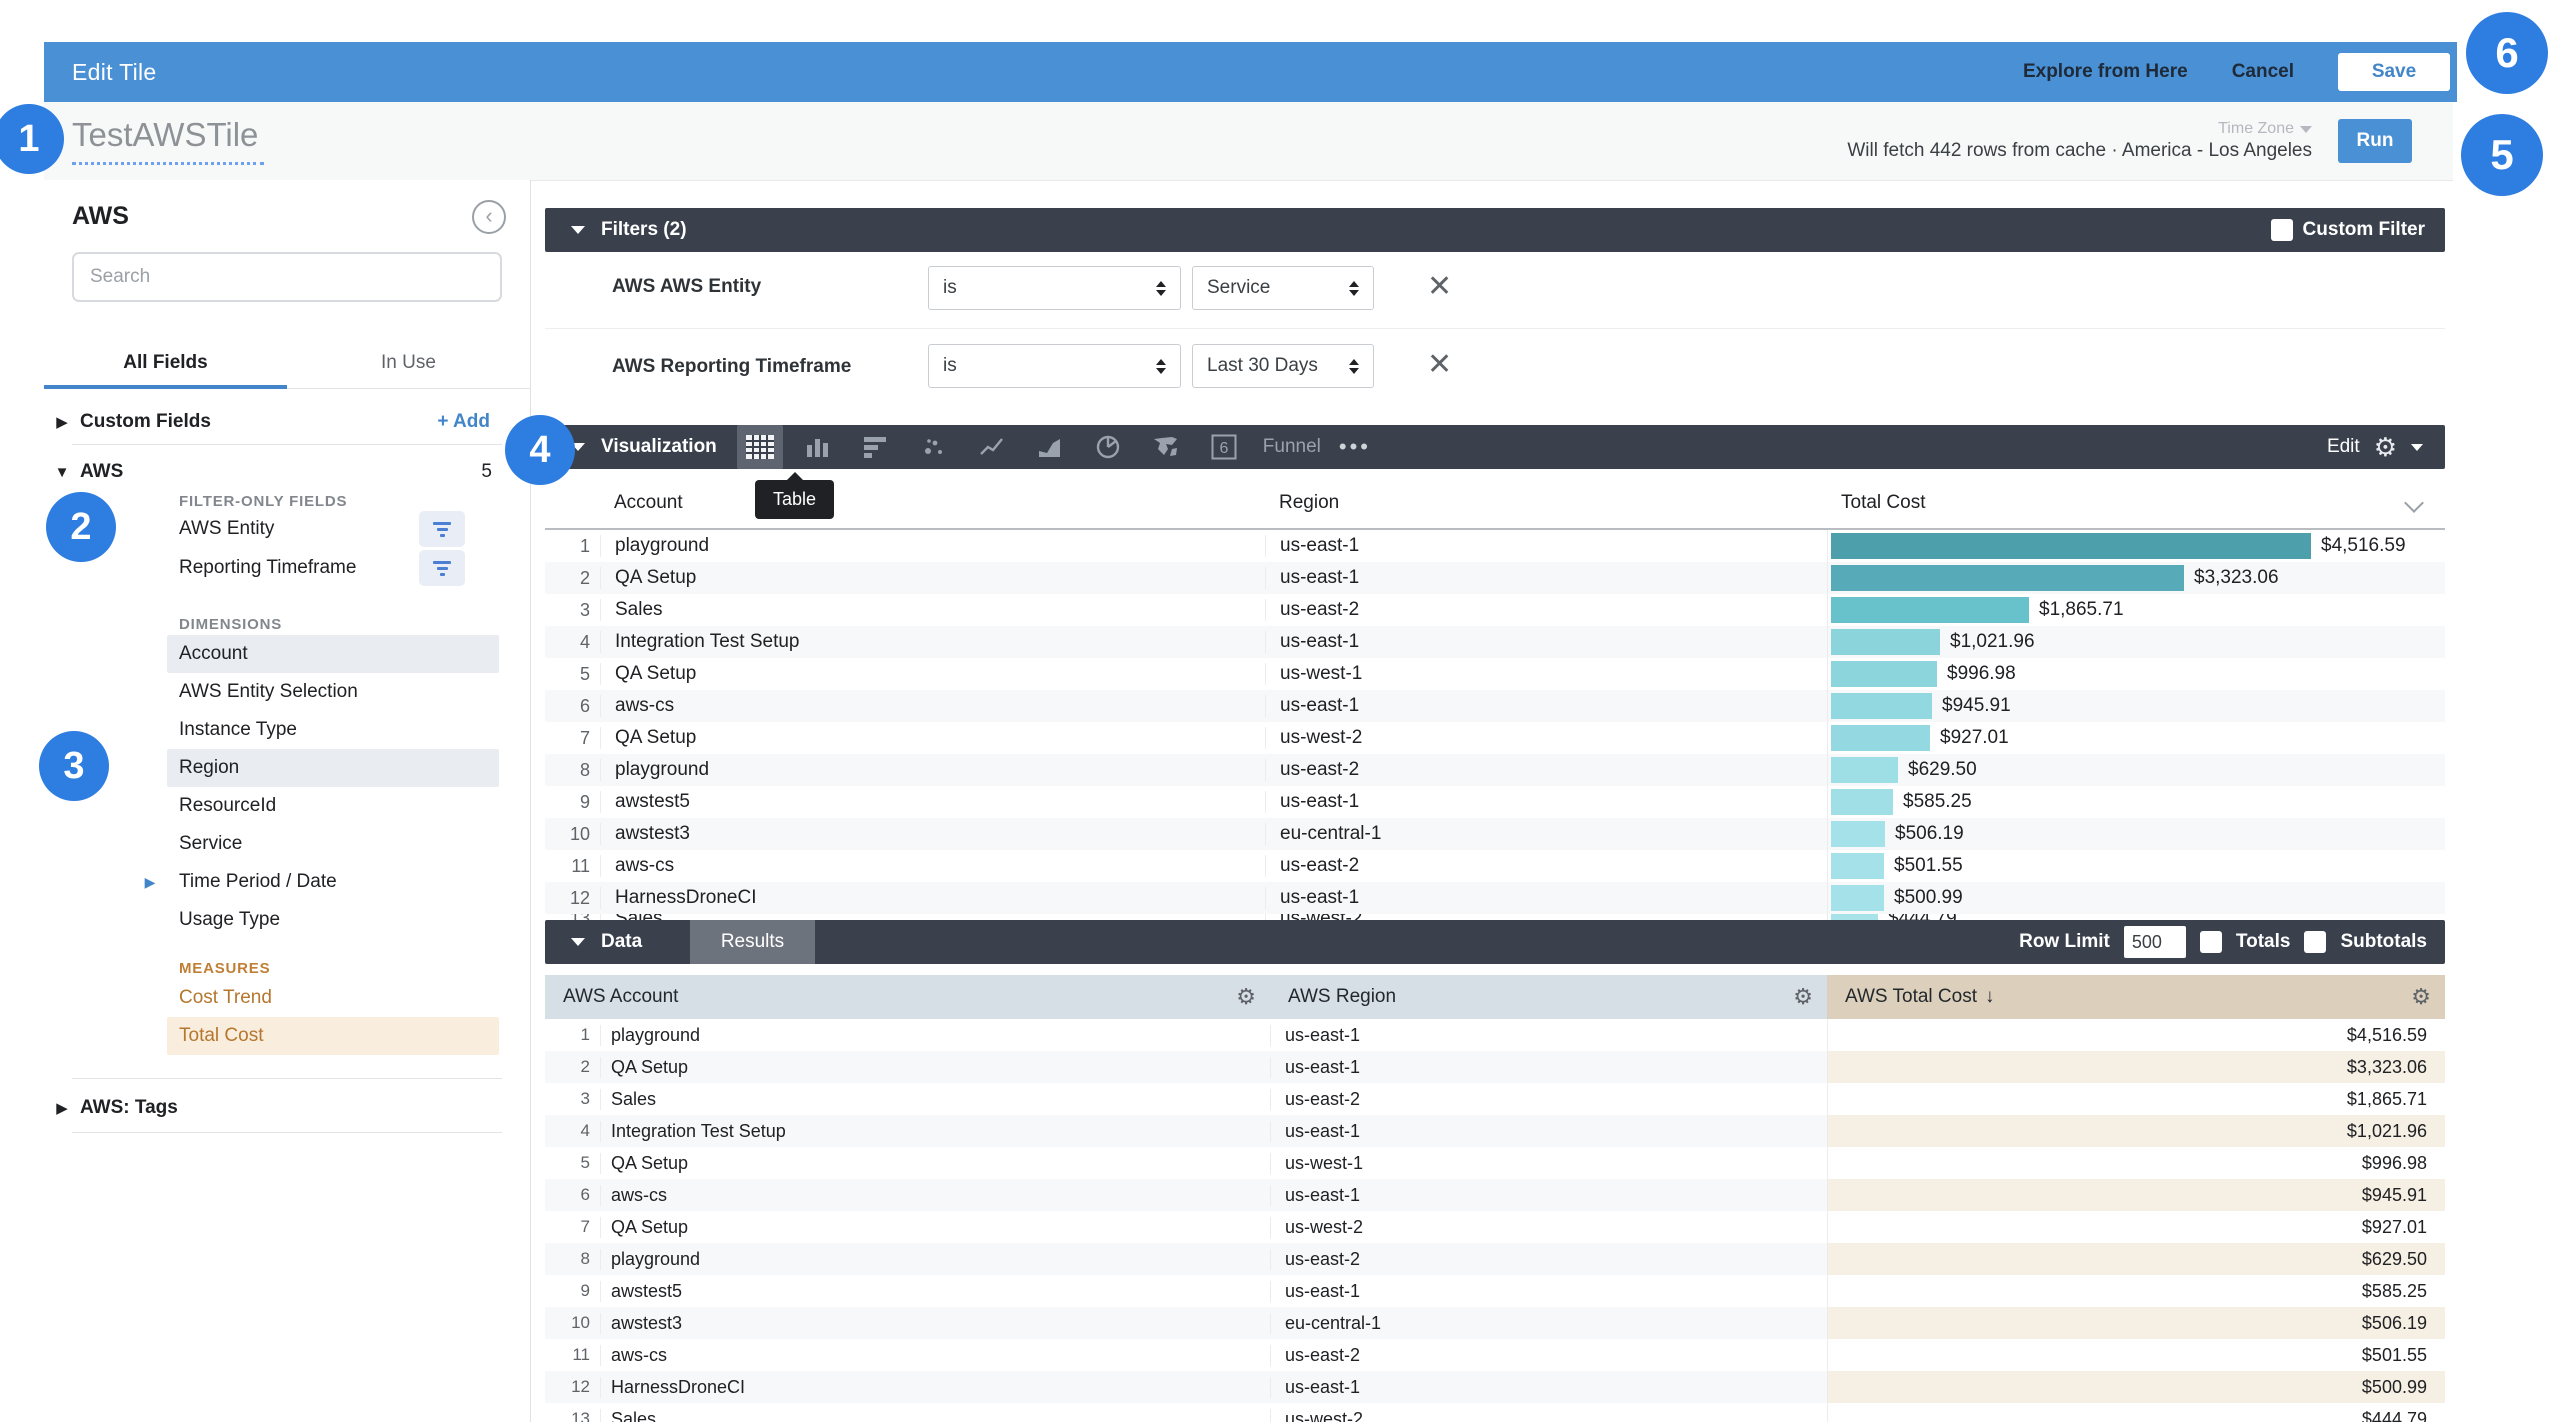 The width and height of the screenshot is (2556, 1422). What do you see at coordinates (759, 447) in the screenshot?
I see `viz-type-table-icon` at bounding box center [759, 447].